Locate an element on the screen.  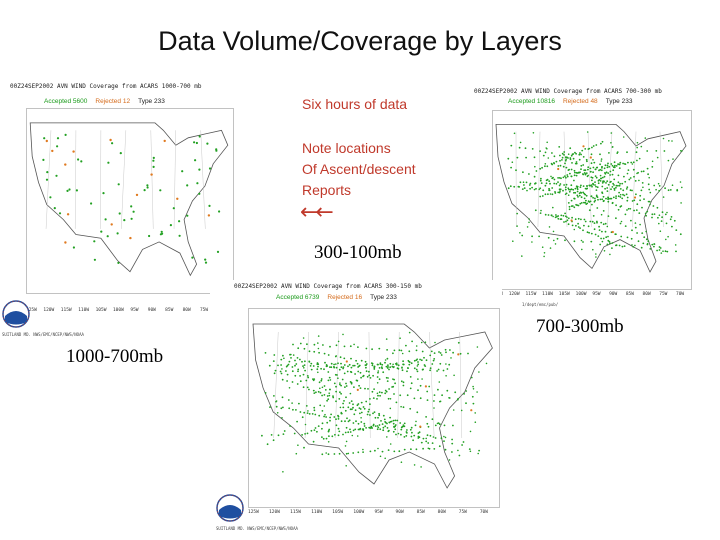
note-locations: Note locations Of Ascent/descent Reports is located at coordinates (359, 169).